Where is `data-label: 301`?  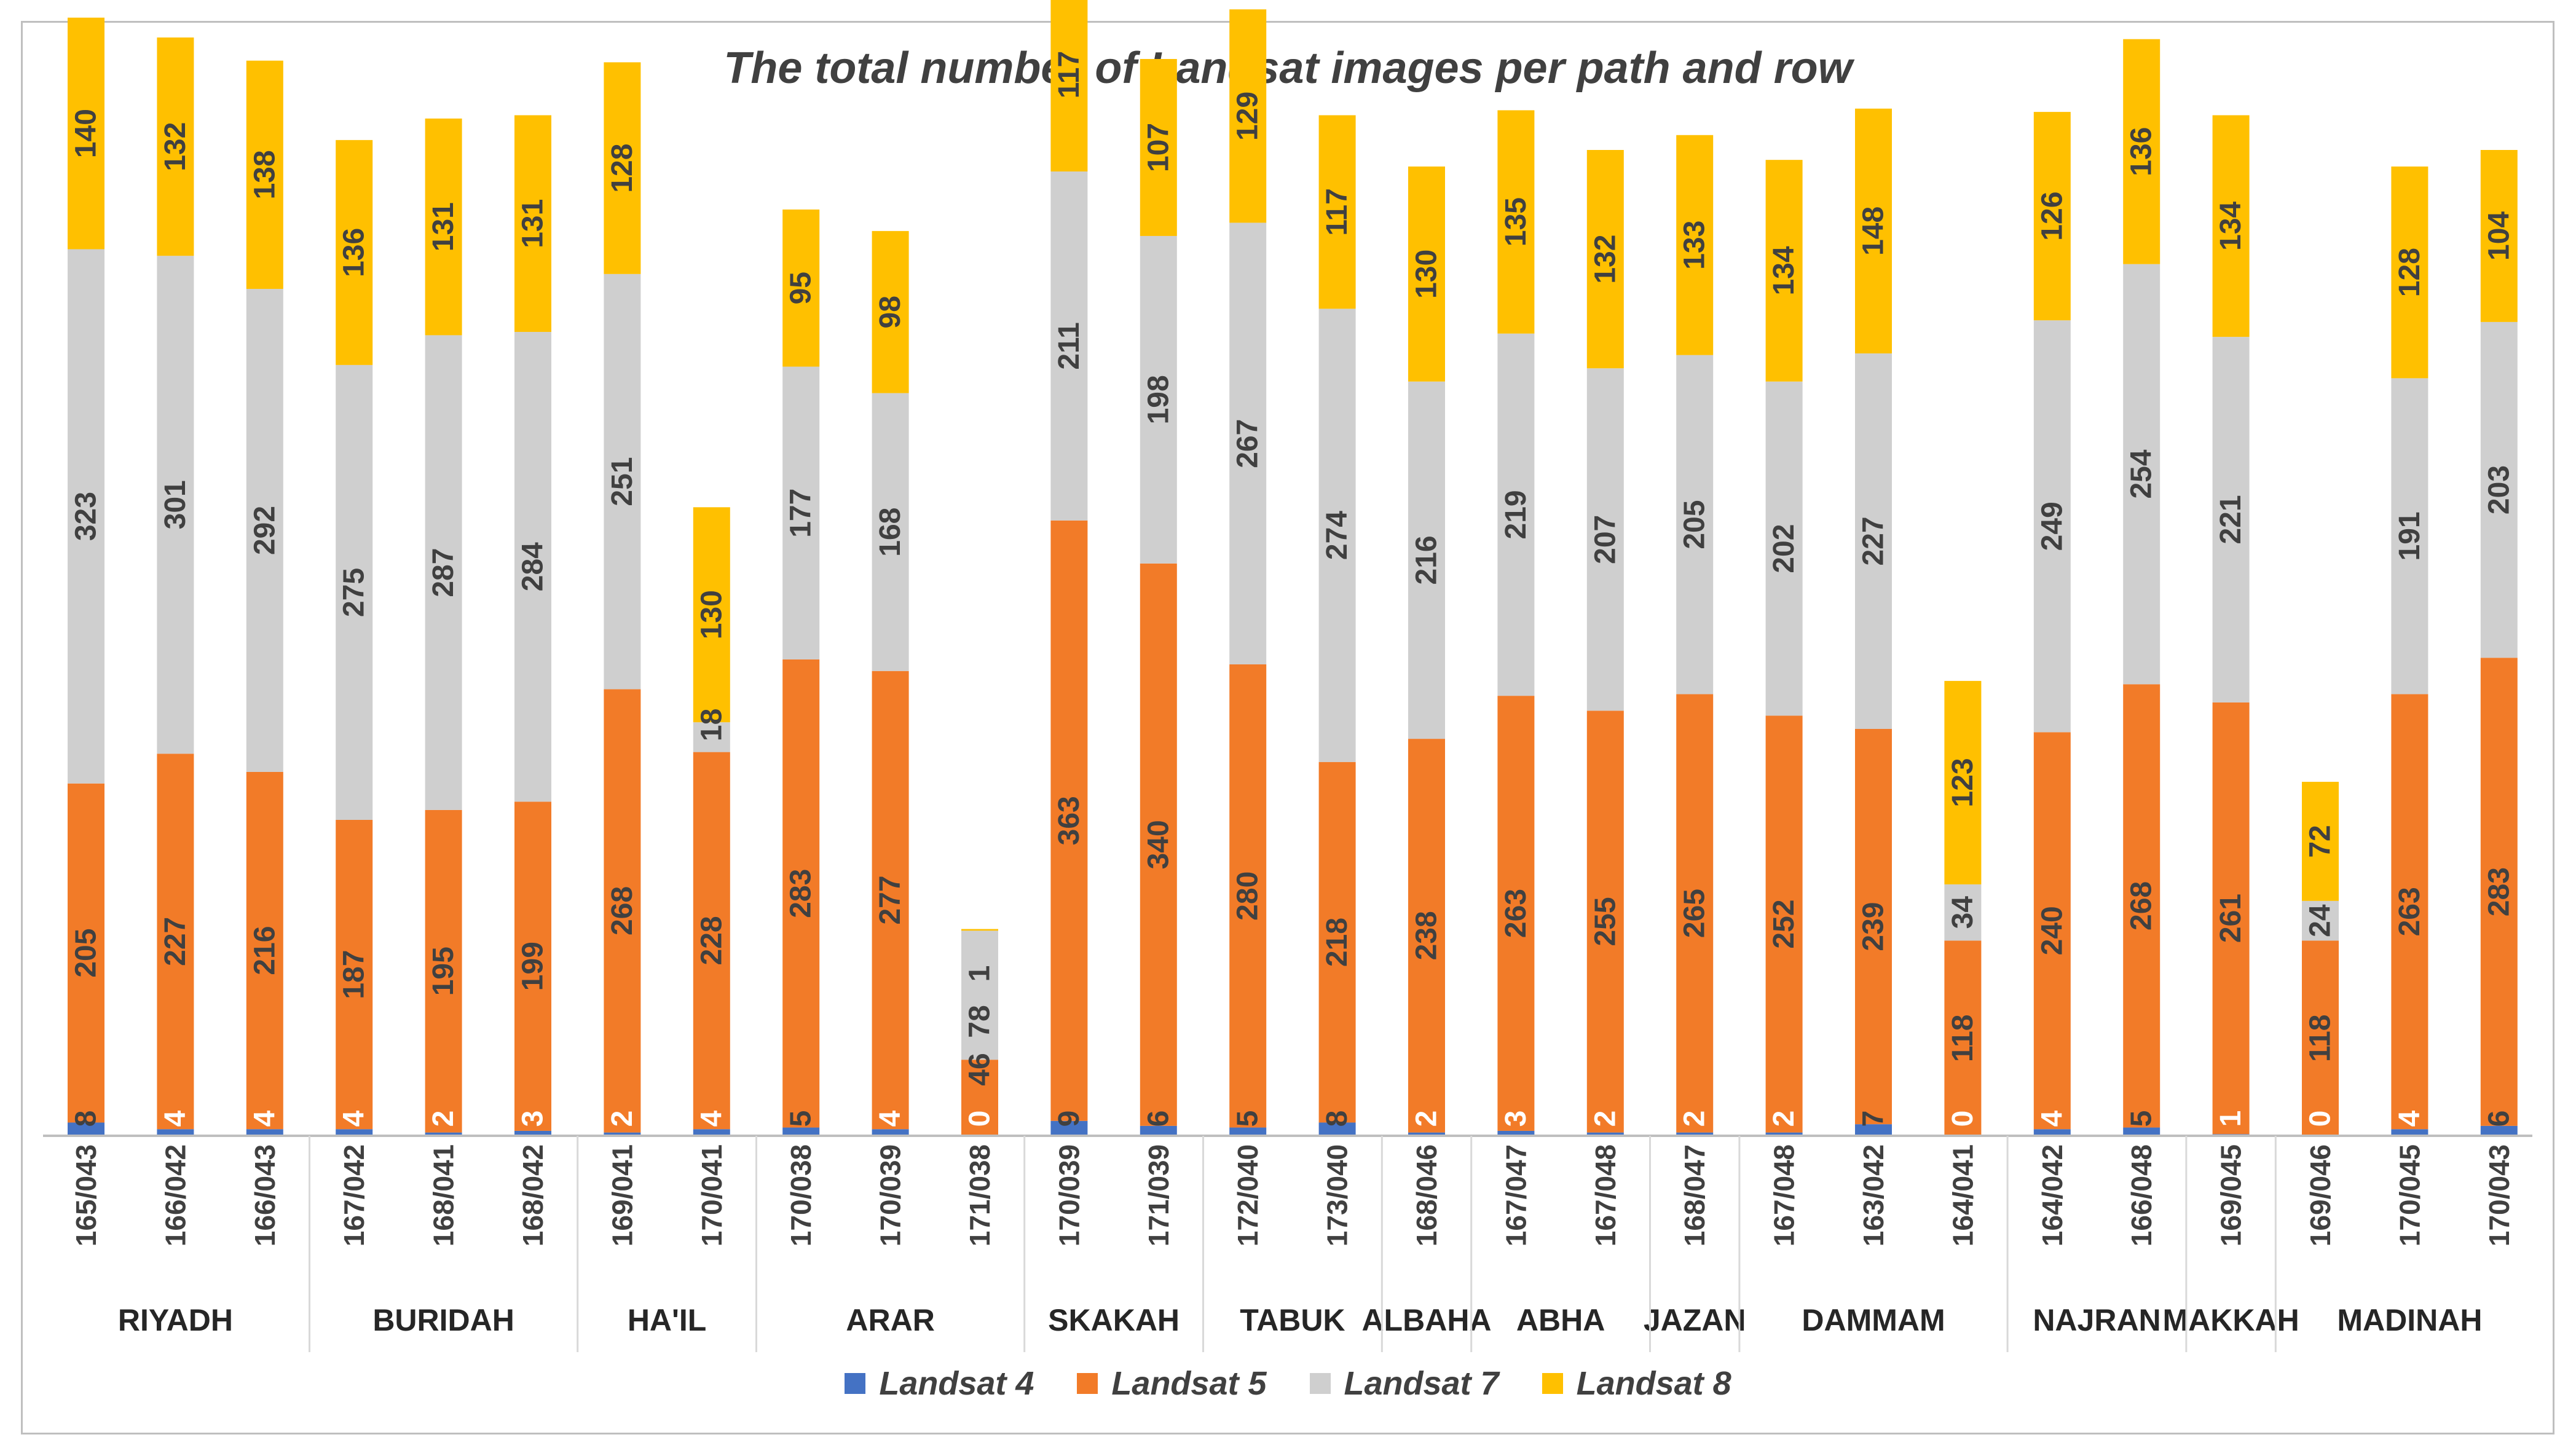
data-label: 301 is located at coordinates (176, 504).